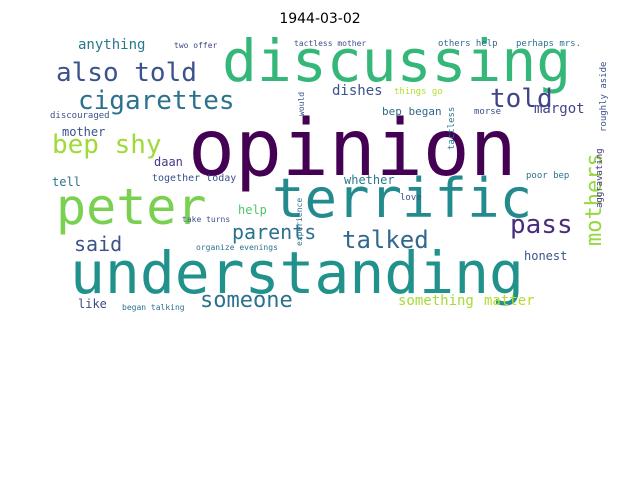 This screenshot has width=640, height=480. Describe the element at coordinates (84, 132) in the screenshot. I see `cloud-word-mother: mother` at that location.